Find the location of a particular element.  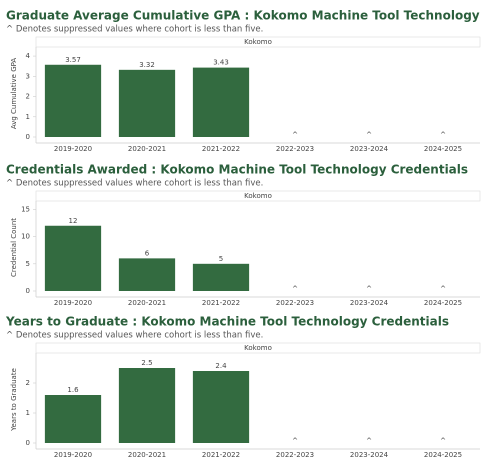

y-axis-label: Years to Graduate is located at coordinates (14, 400).